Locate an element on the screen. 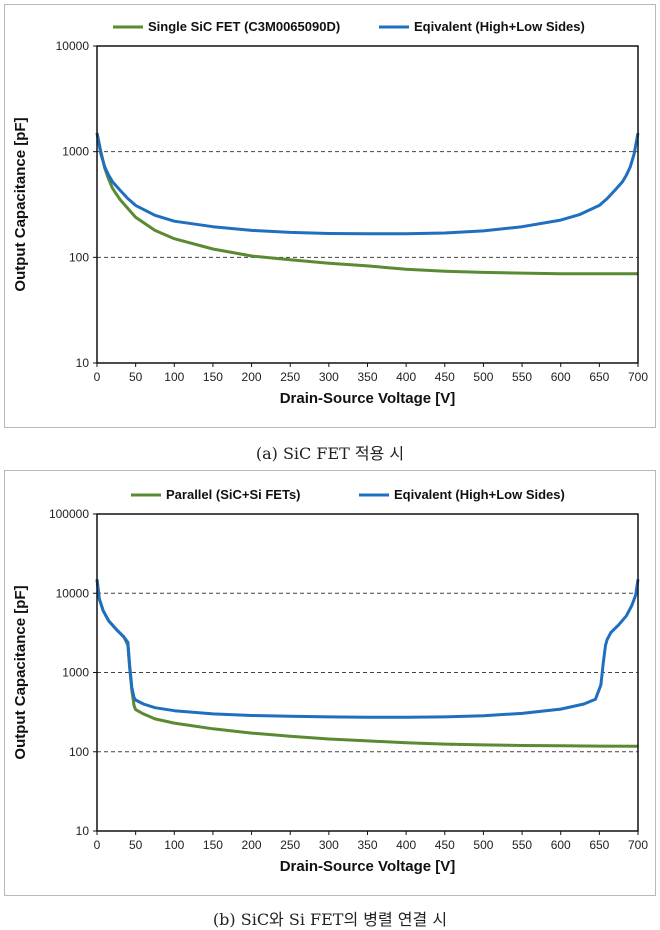  y-tick-label: 100000 is located at coordinates (69, 514).